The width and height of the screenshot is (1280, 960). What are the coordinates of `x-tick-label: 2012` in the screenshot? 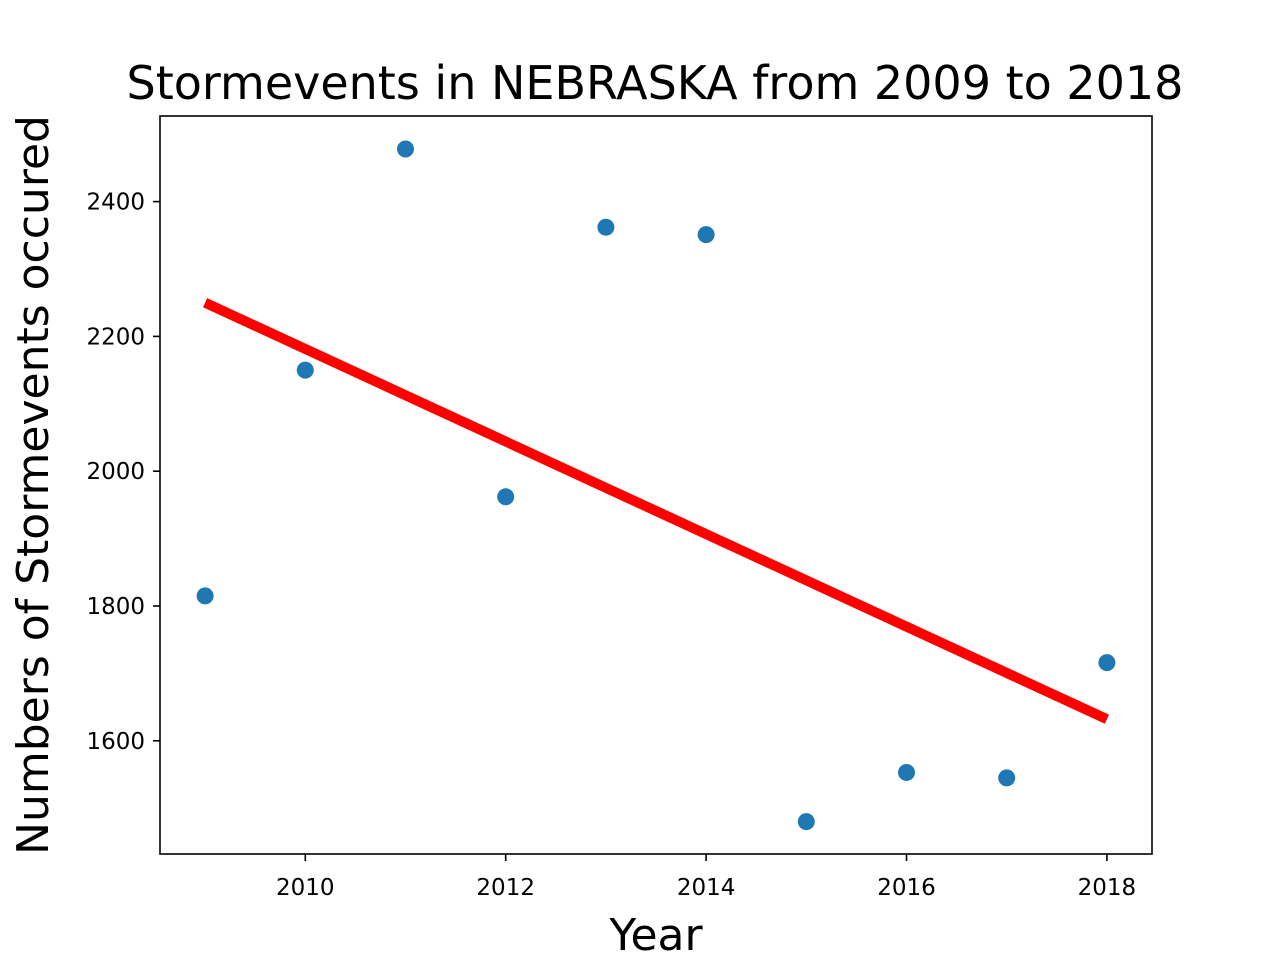 It's located at (505, 888).